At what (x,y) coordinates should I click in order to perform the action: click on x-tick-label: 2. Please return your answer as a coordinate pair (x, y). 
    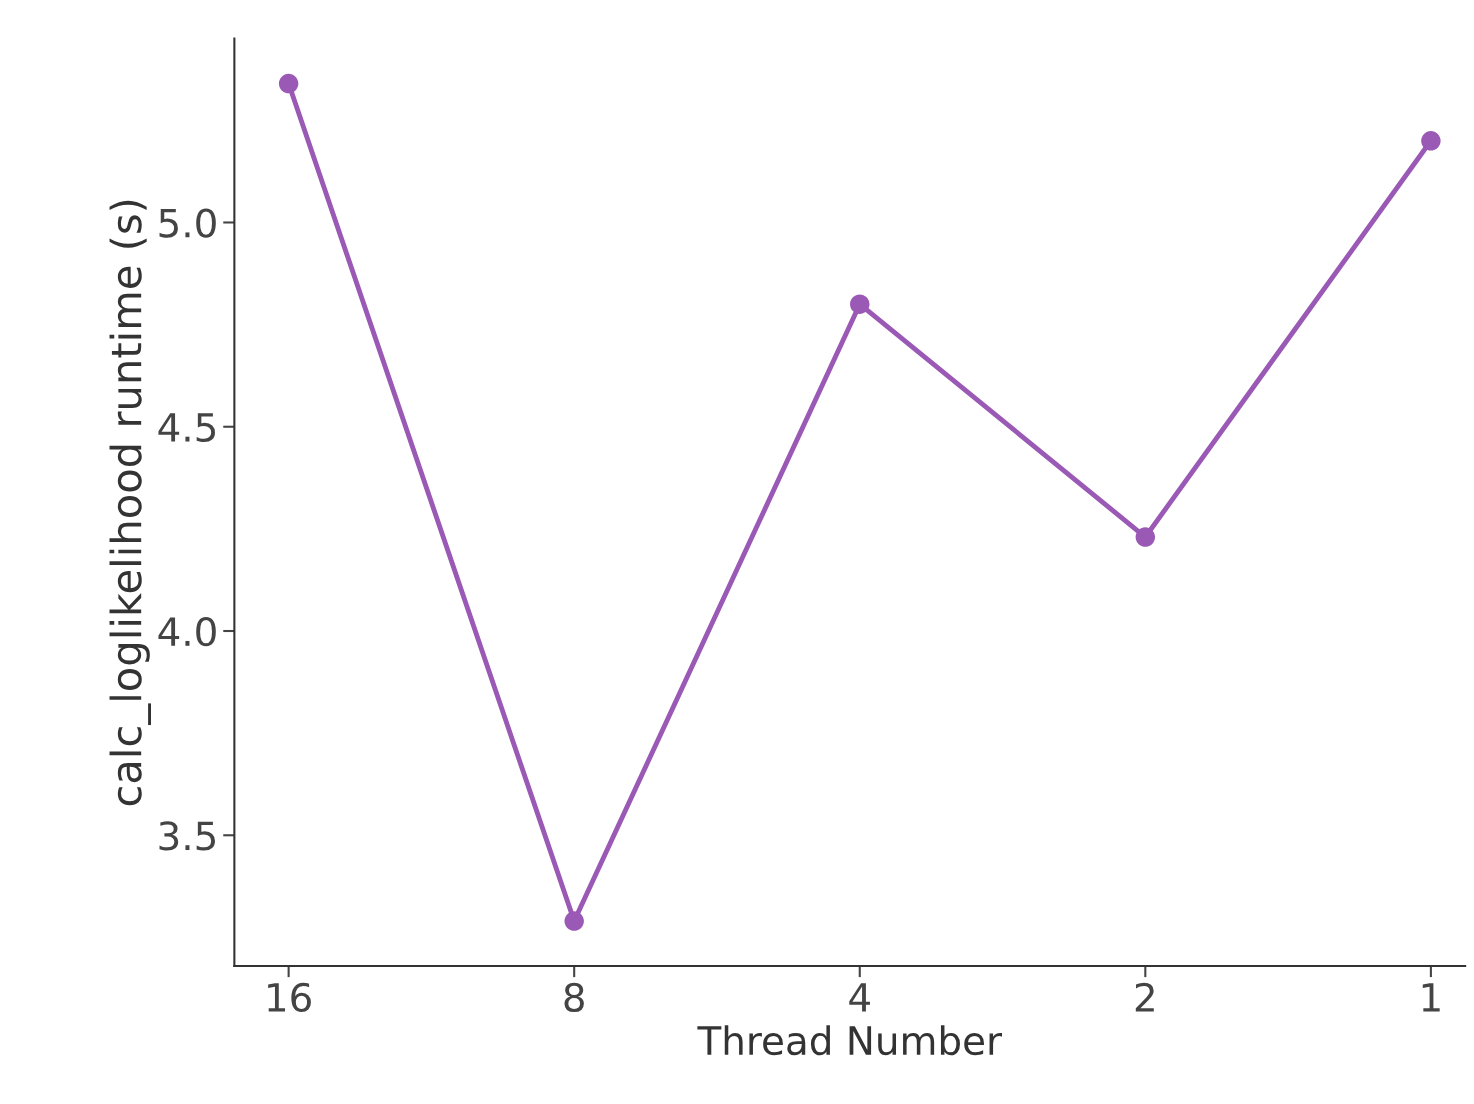
    Looking at the image, I should click on (1144, 997).